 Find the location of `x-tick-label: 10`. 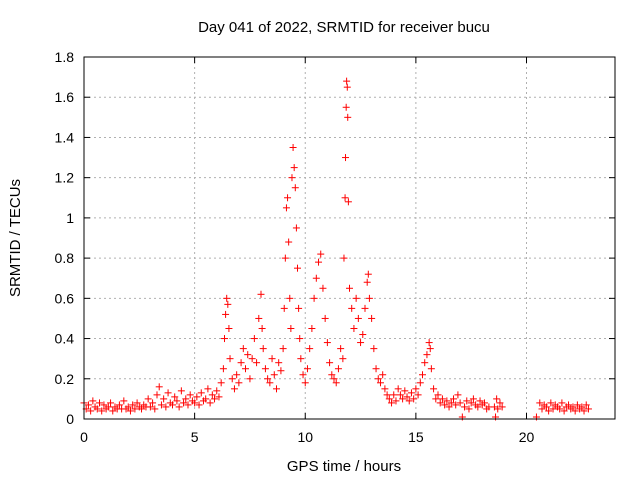

x-tick-label: 10 is located at coordinates (305, 437).